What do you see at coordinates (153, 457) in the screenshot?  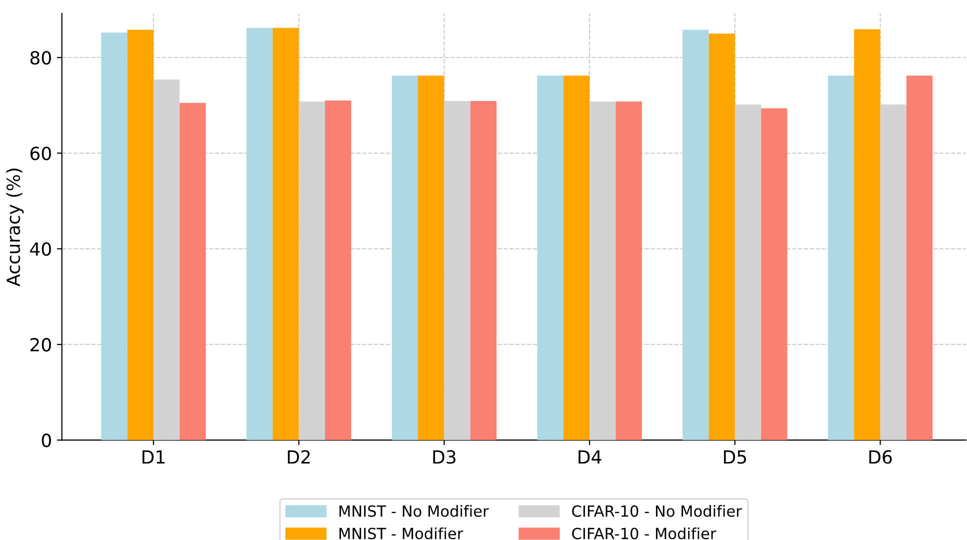 I see `x-tick-label: D1` at bounding box center [153, 457].